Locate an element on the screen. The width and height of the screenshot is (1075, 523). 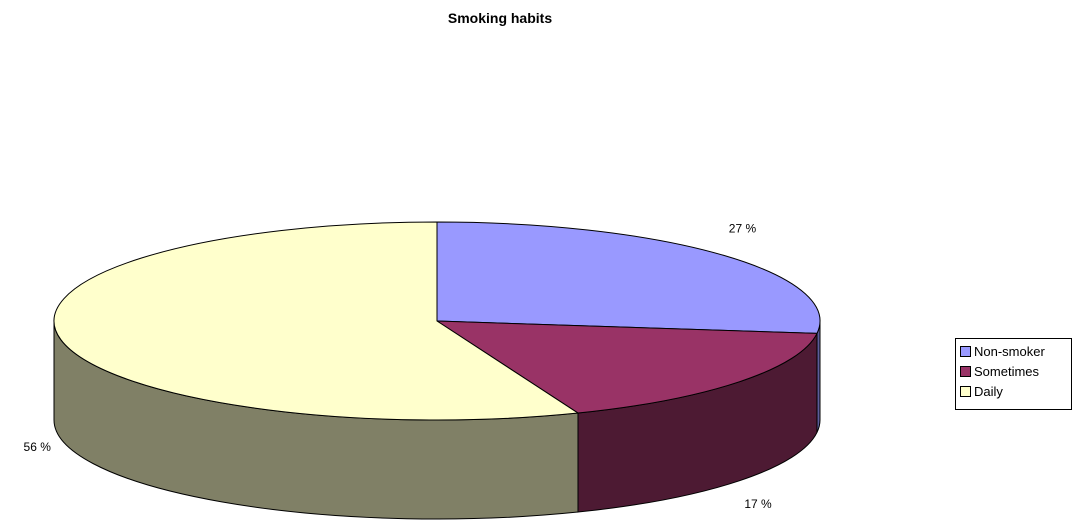
legend-item-sometimes: Sometimes is located at coordinates (1015, 371).